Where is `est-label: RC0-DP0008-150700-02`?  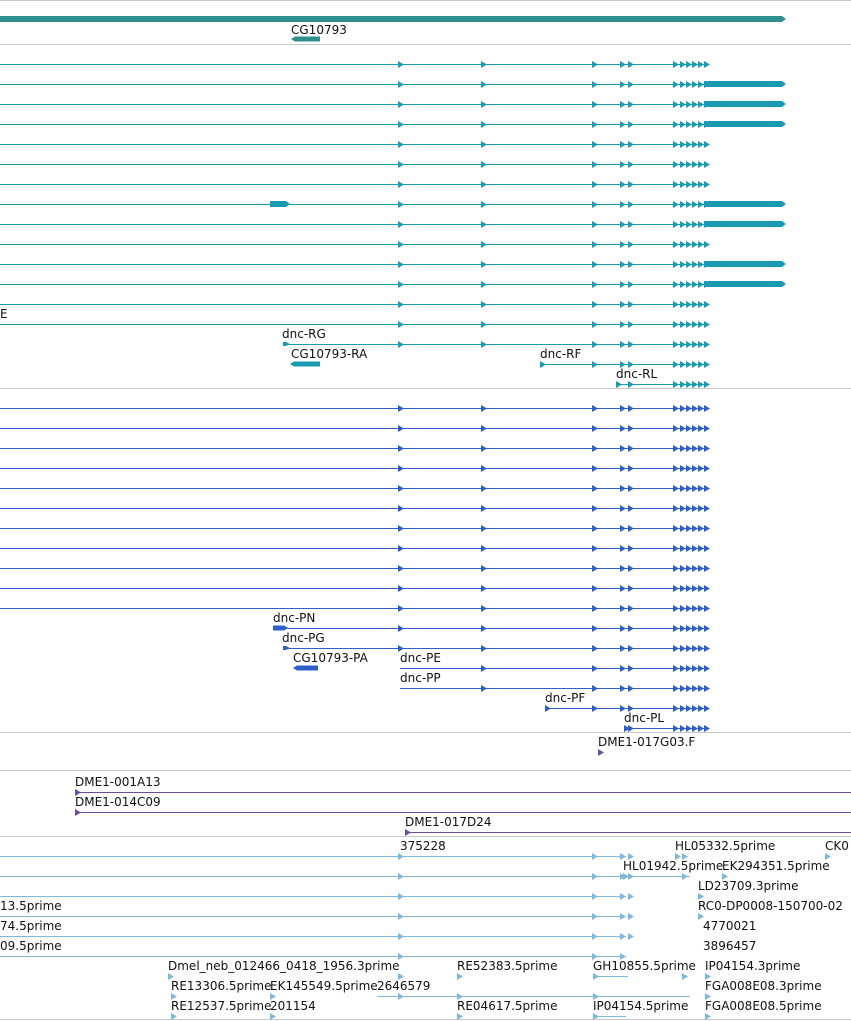
est-label: RC0-DP0008-150700-02 is located at coordinates (770, 906).